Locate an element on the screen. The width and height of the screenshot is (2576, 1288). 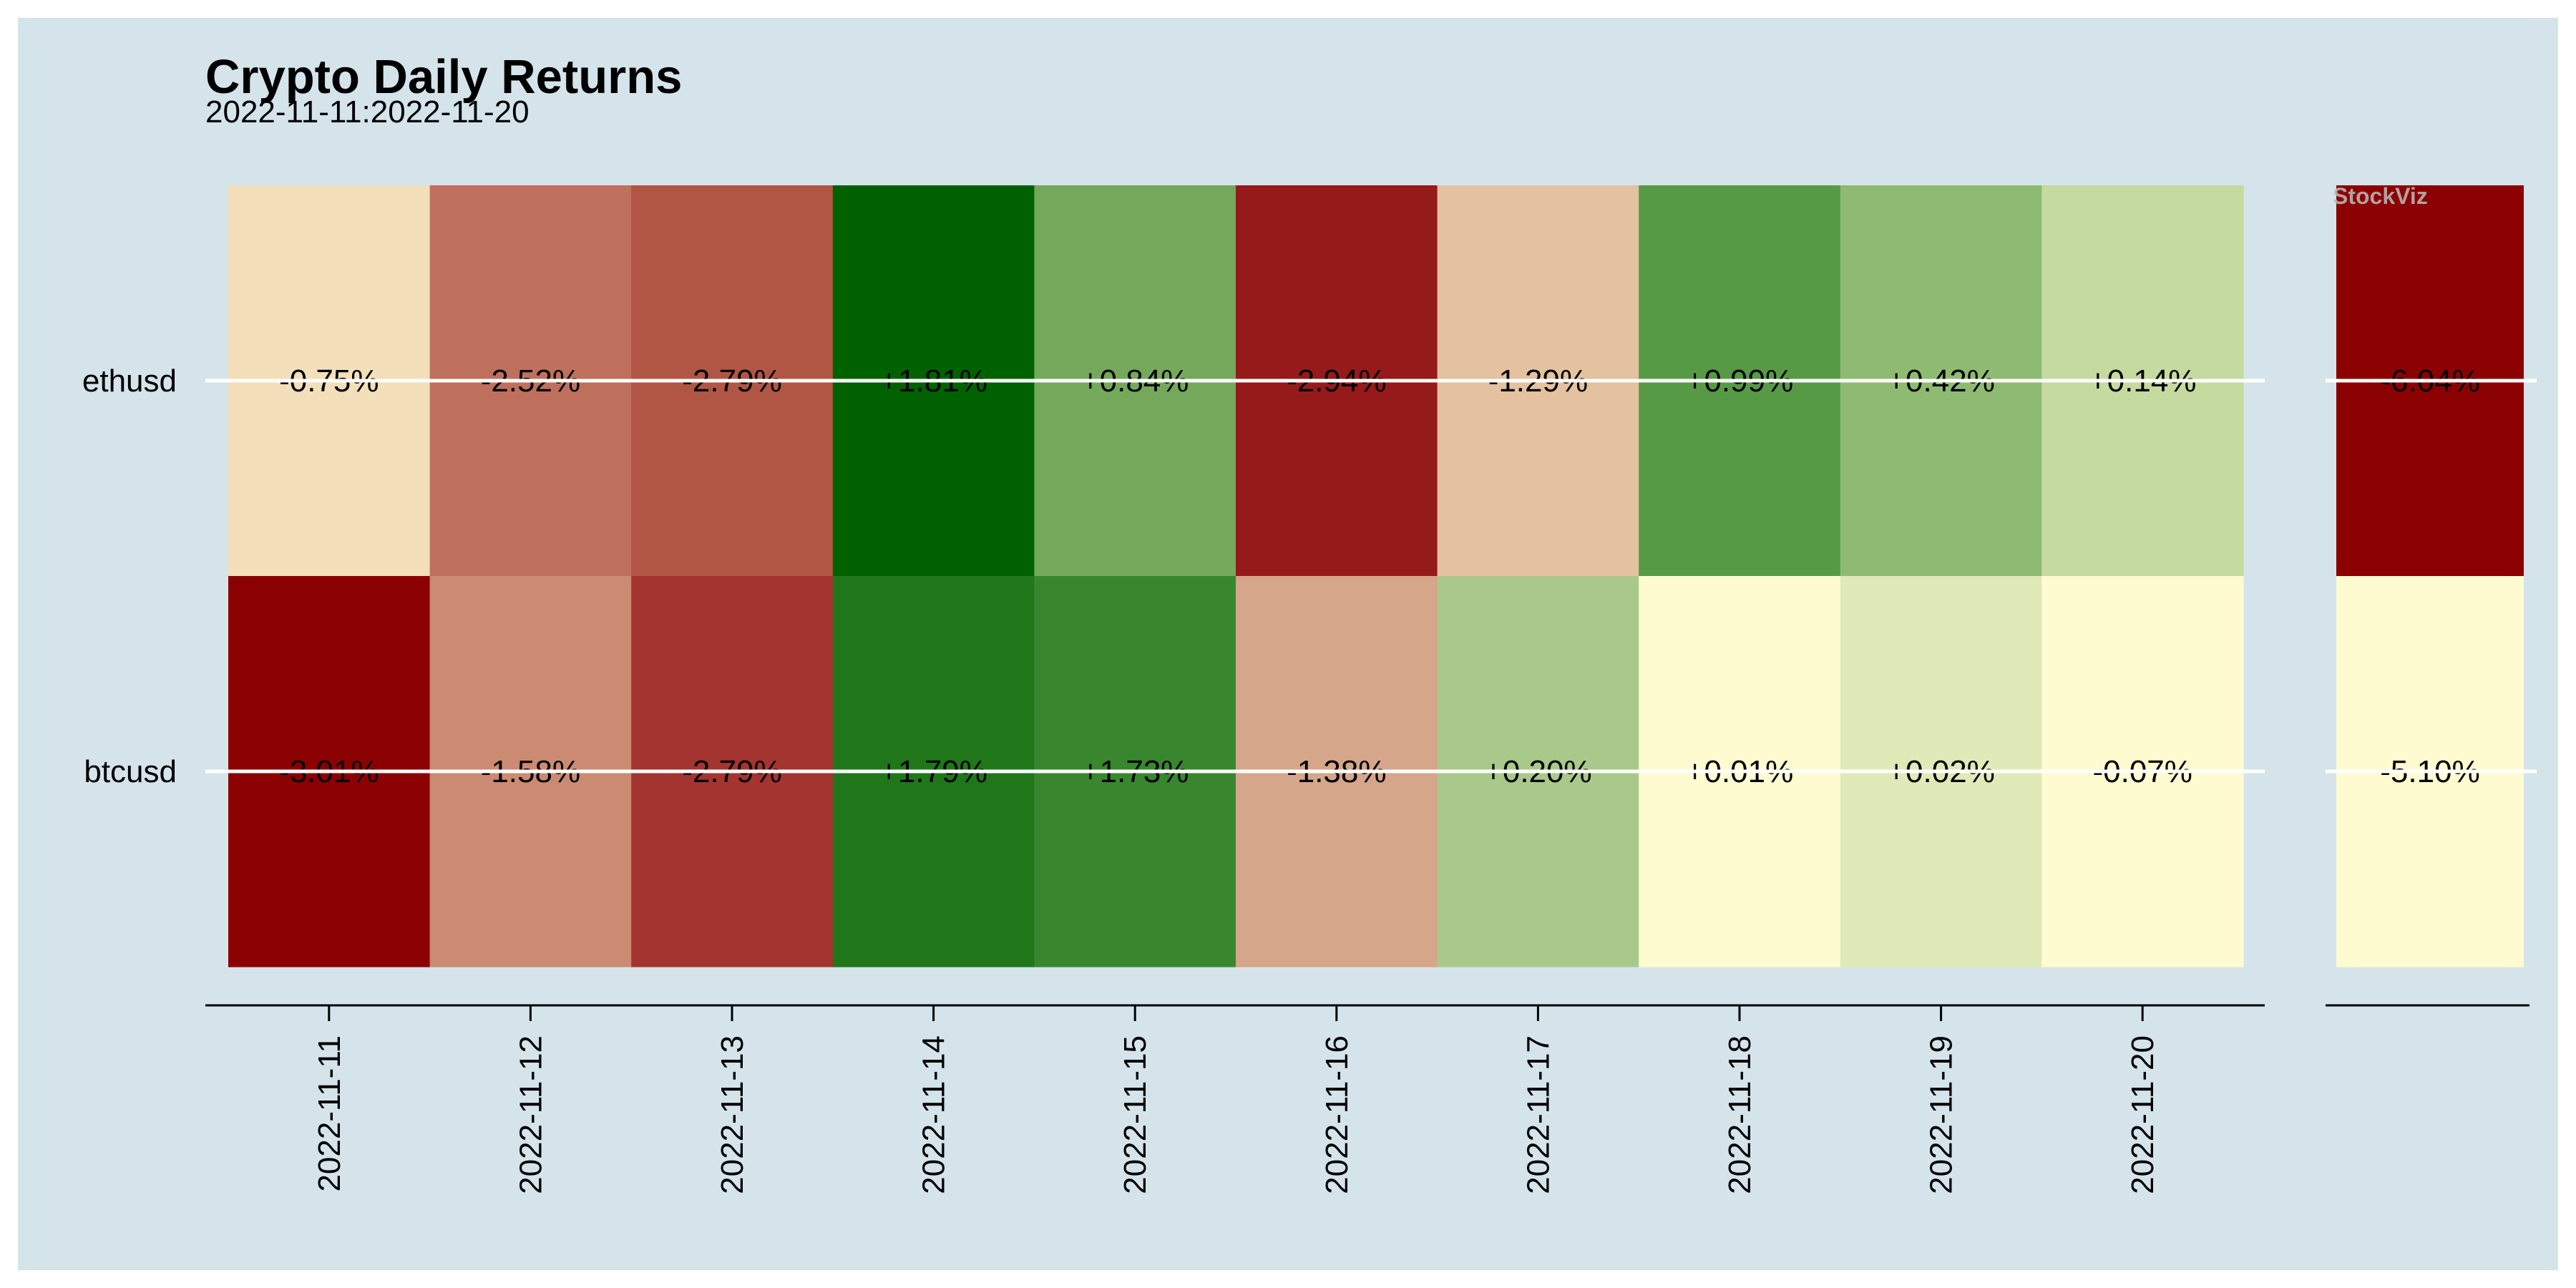
x-tick-label: 2022-11-20 is located at coordinates (2142, 1114).